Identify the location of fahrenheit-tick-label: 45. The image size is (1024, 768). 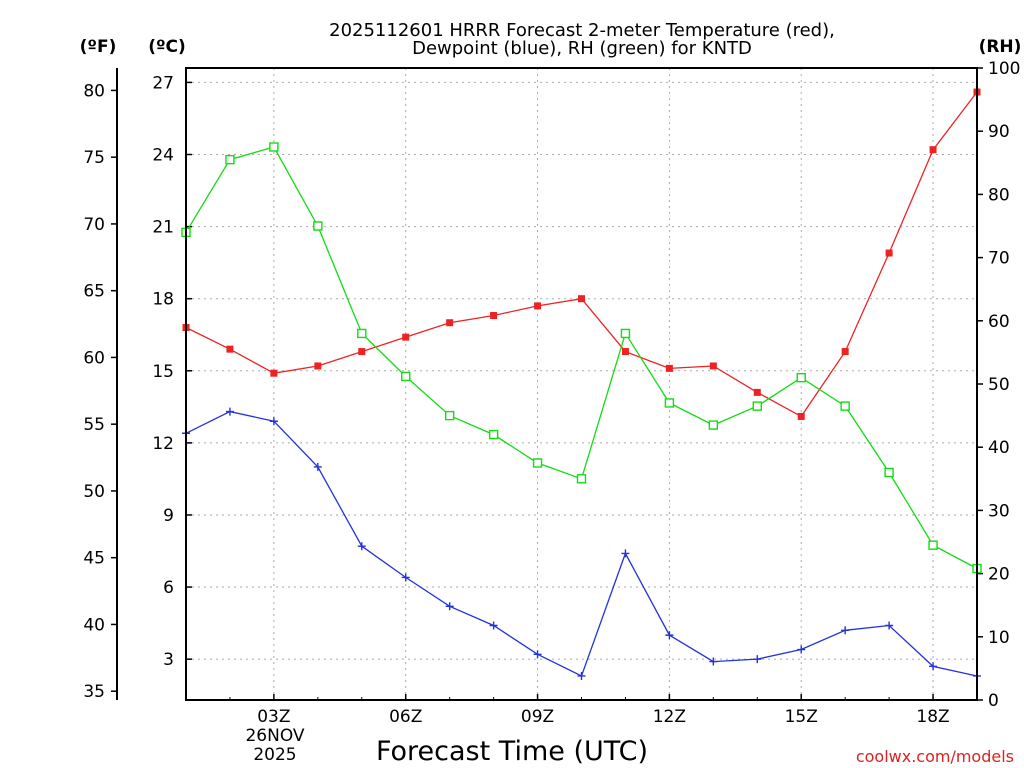
(94, 559).